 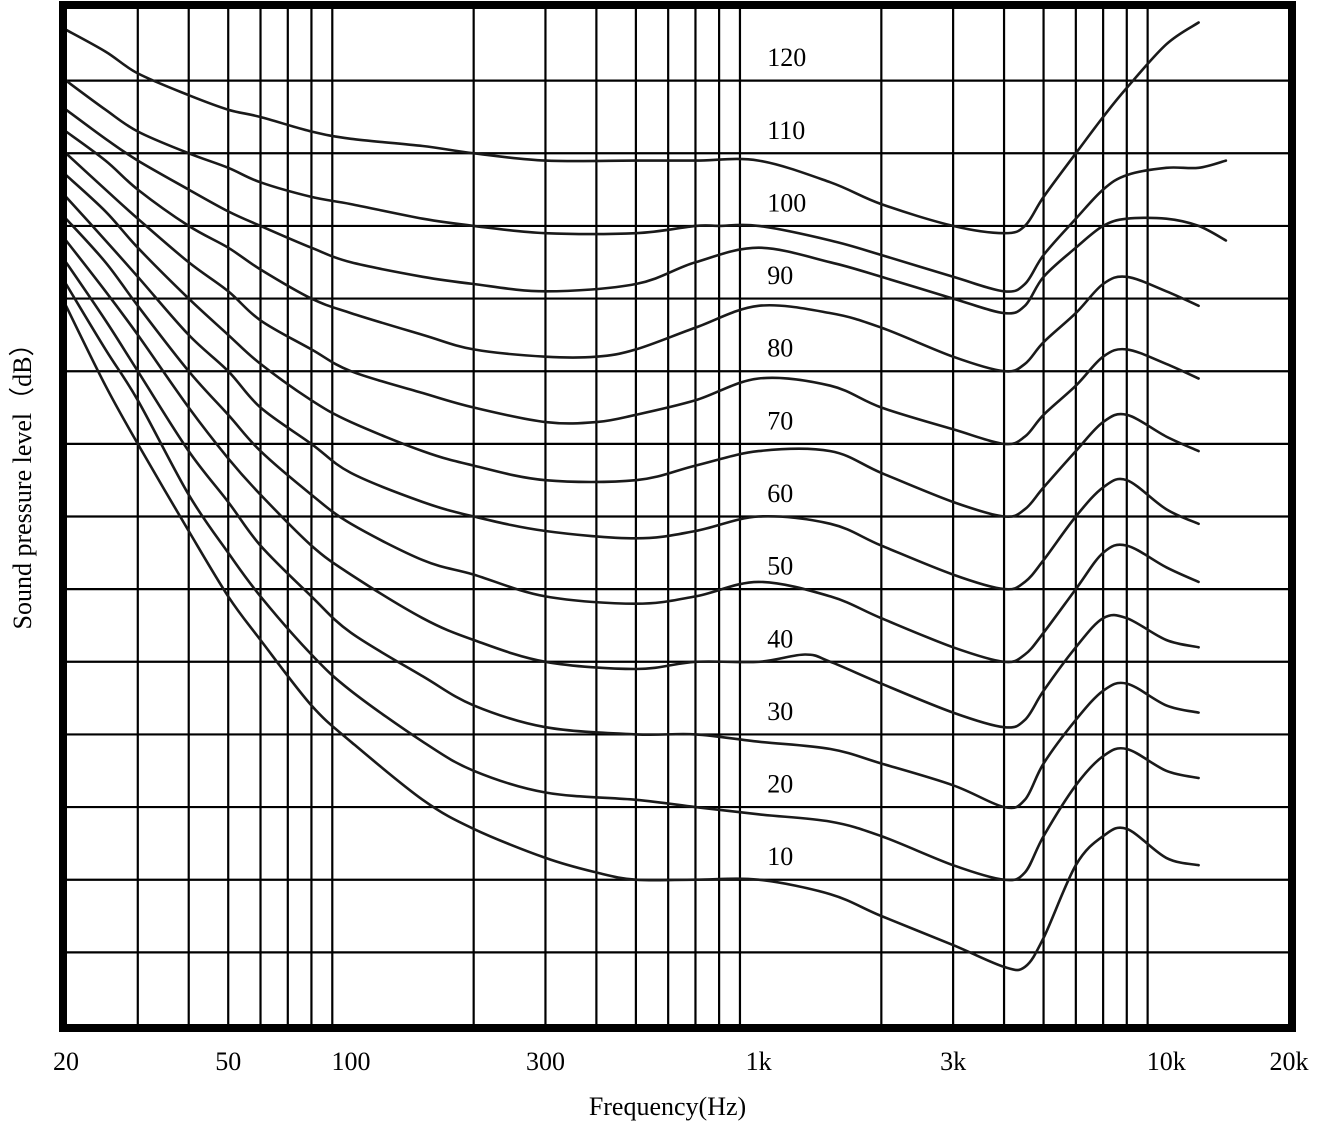 I want to click on x-tick-labels: 20 50 100 300 1k 3k 10k 20k, so click(x=681, y=1061).